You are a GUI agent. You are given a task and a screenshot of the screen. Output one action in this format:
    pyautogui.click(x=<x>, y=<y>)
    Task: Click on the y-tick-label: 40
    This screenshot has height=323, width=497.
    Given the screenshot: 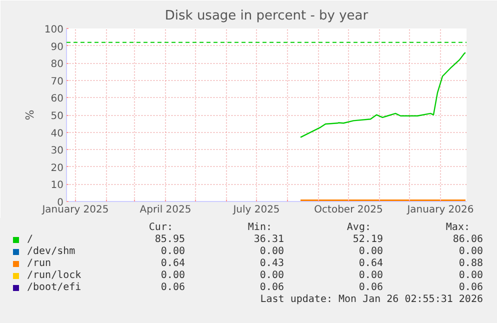 What is the action you would take?
    pyautogui.click(x=57, y=134)
    